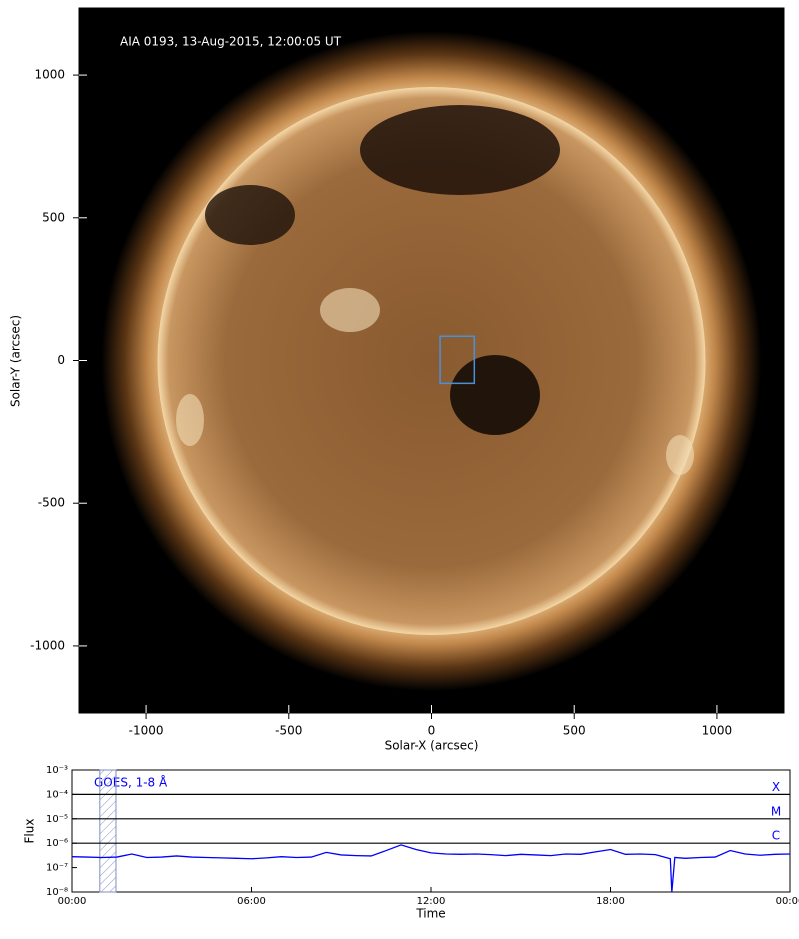 The height and width of the screenshot is (939, 799). Describe the element at coordinates (146, 731) in the screenshot. I see `x-tick-label: -1000` at that location.